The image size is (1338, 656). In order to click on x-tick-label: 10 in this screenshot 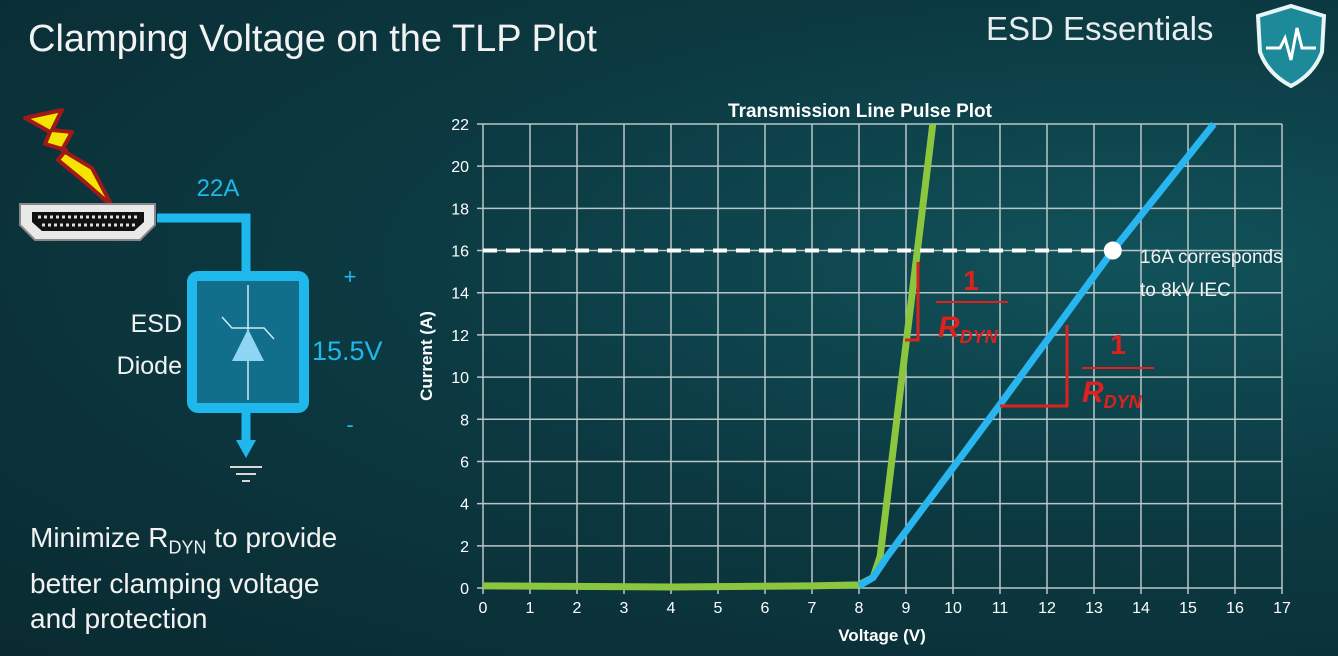, I will do `click(953, 608)`.